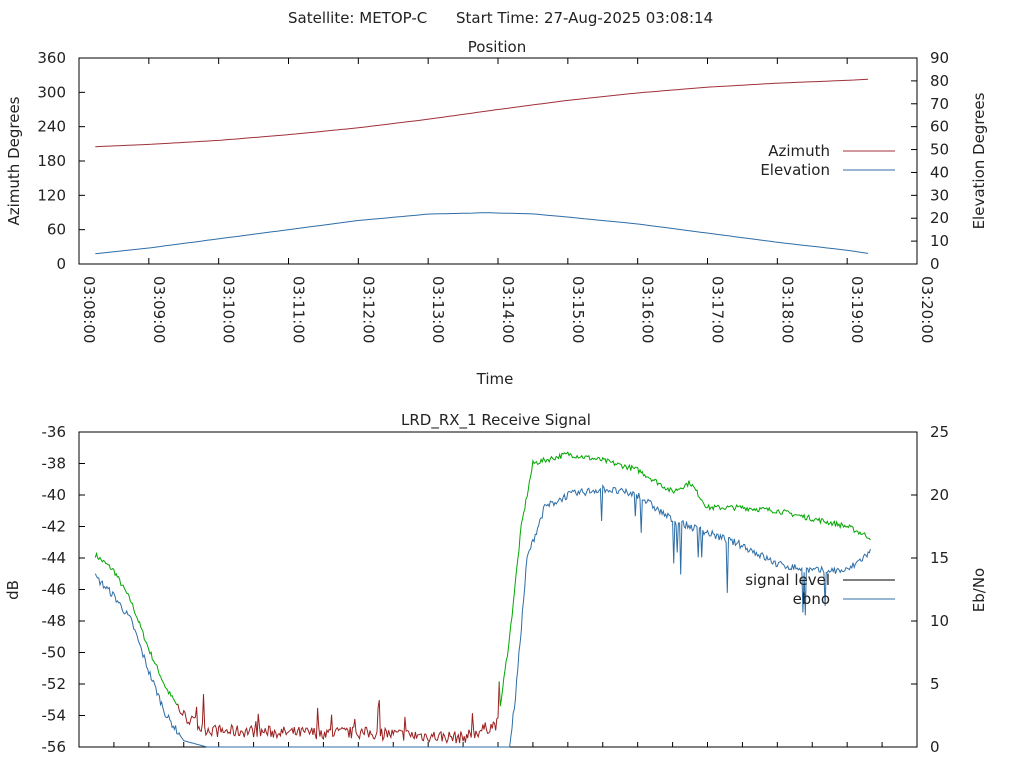 The width and height of the screenshot is (1024, 768). What do you see at coordinates (939, 621) in the screenshot?
I see `signal-y2-tick-label: 10` at bounding box center [939, 621].